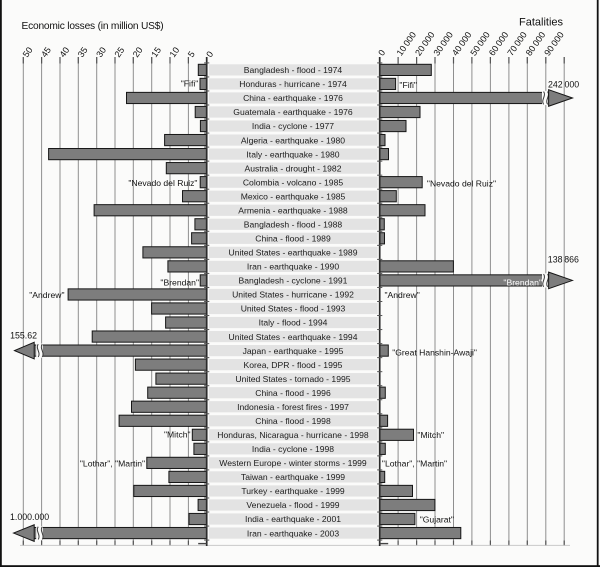  What do you see at coordinates (293, 98) in the screenshot?
I see `svg-text: China - earthquake - 1976` at bounding box center [293, 98].